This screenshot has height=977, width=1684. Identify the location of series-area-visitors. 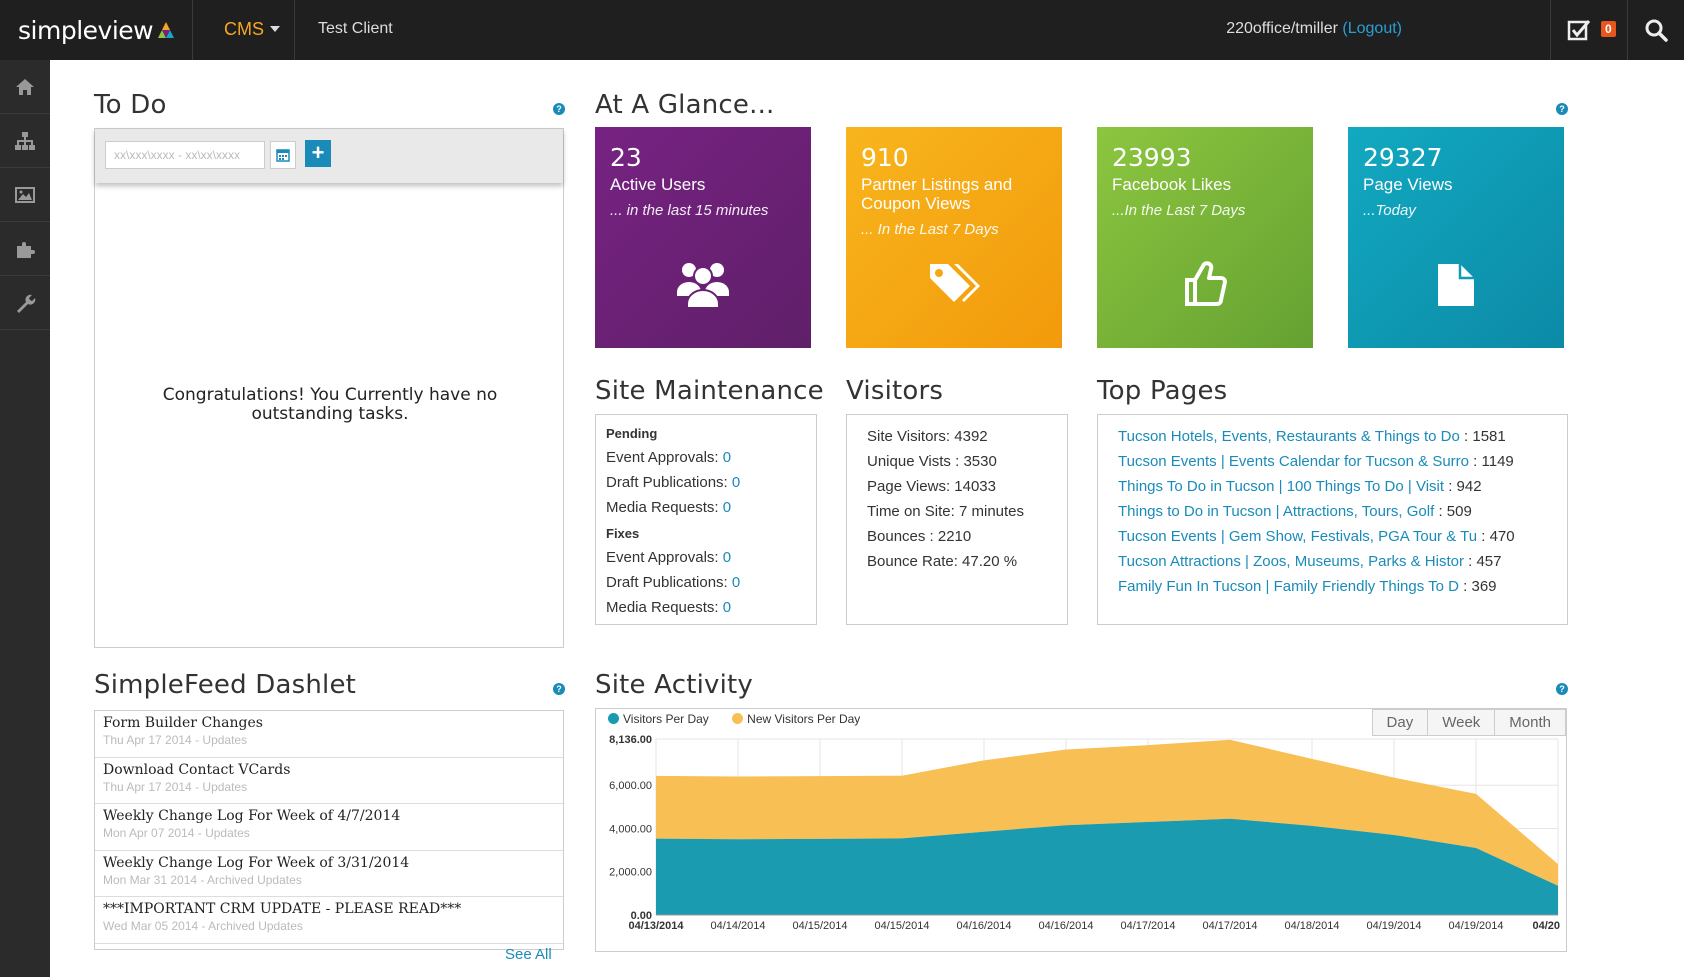
(1107, 866).